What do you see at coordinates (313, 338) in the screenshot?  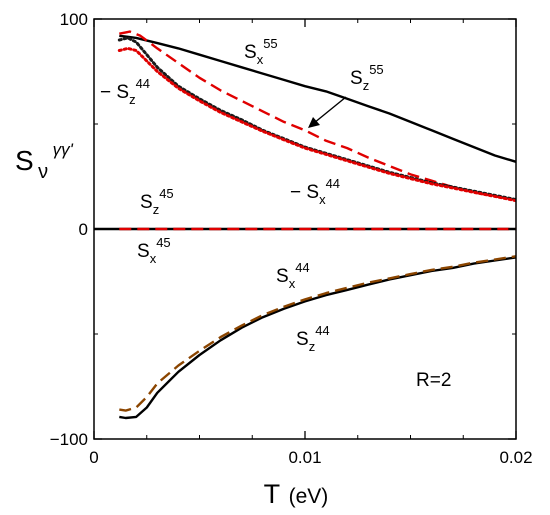 I see `label-sz44: Sz44` at bounding box center [313, 338].